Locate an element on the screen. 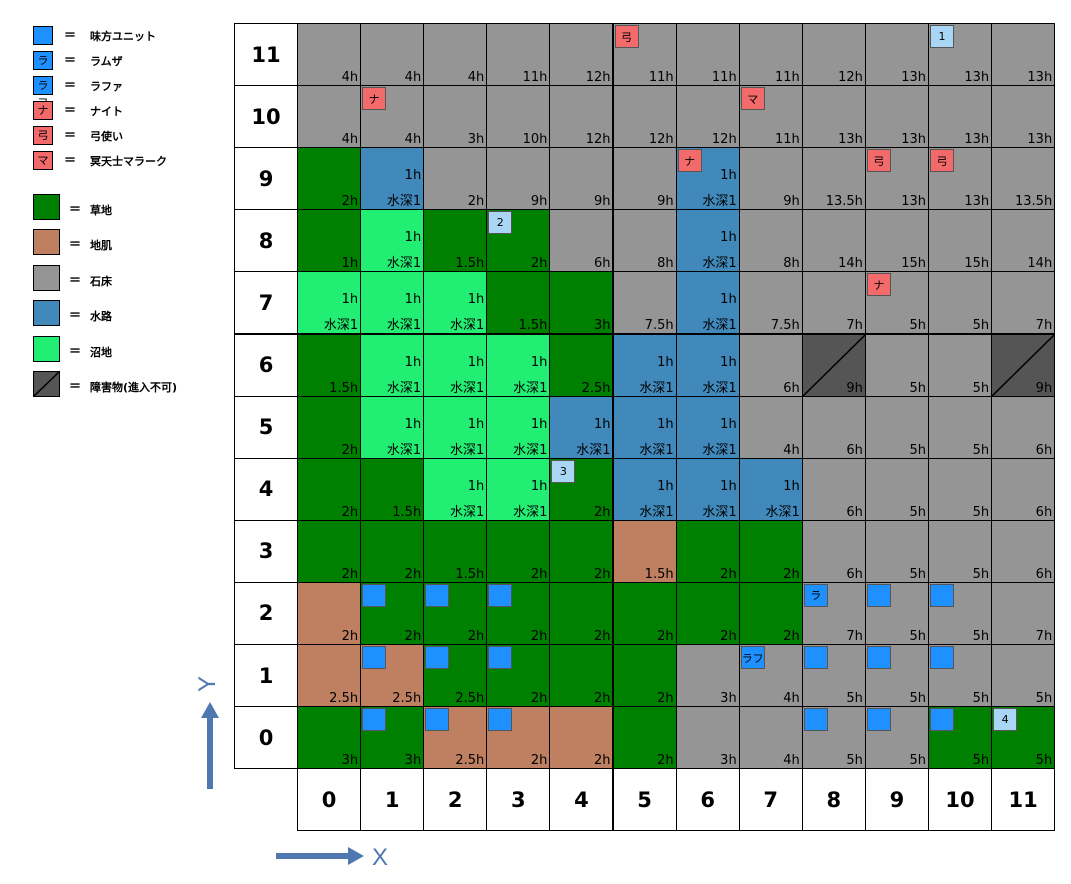  map-tile-dirt: 2h is located at coordinates (329, 613).